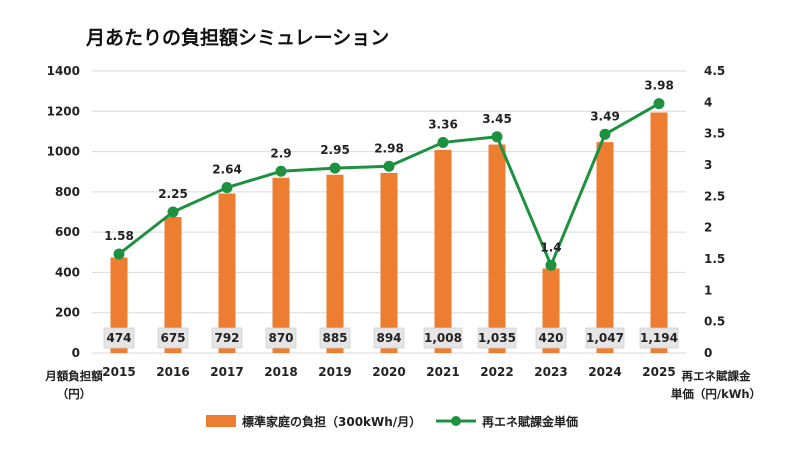 Image resolution: width=800 pixels, height=450 pixels. Describe the element at coordinates (530, 421) in the screenshot. I see `legend-line-label: 再エネ賦課金単価` at that location.